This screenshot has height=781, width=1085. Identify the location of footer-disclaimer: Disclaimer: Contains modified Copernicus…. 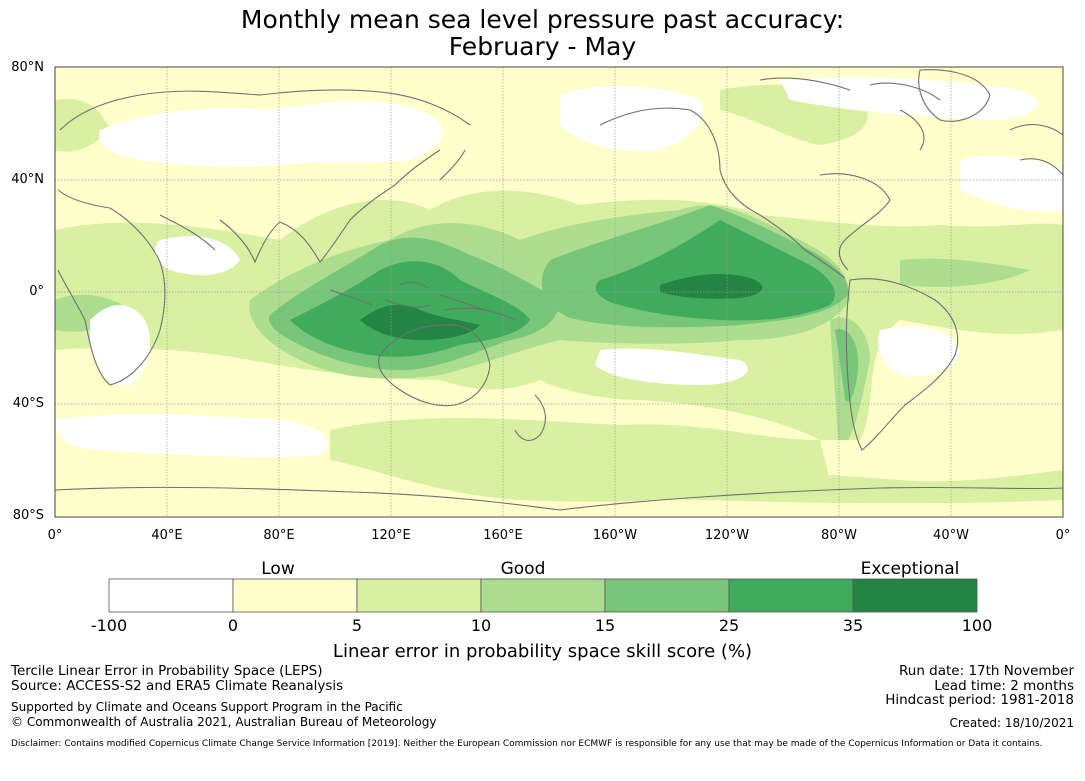
(527, 744).